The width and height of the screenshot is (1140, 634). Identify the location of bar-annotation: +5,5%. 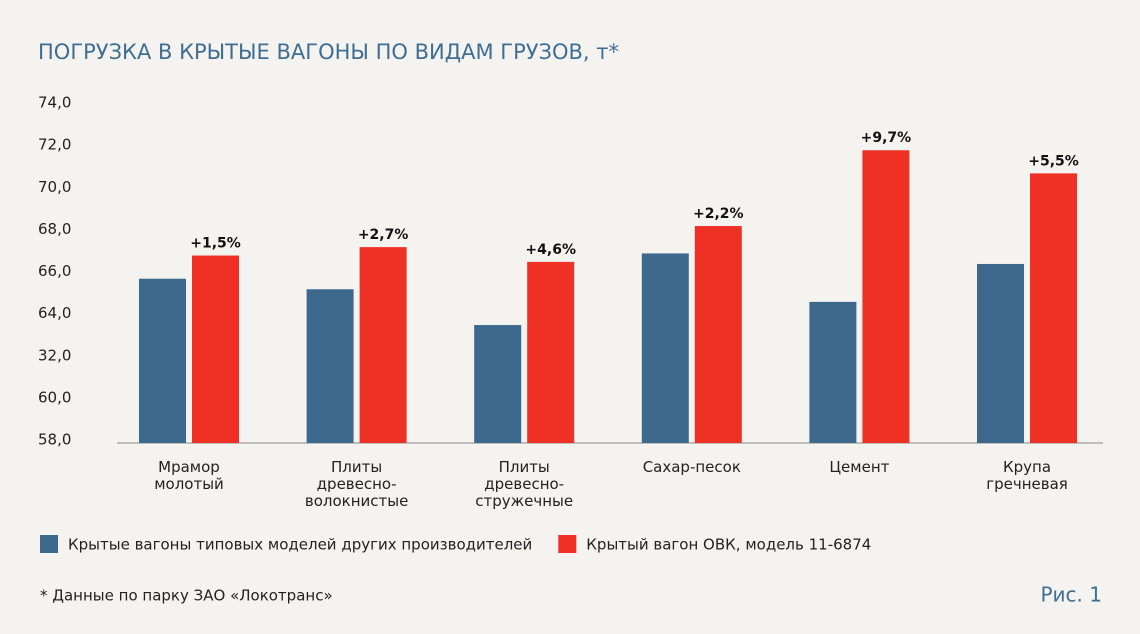
(1053, 161).